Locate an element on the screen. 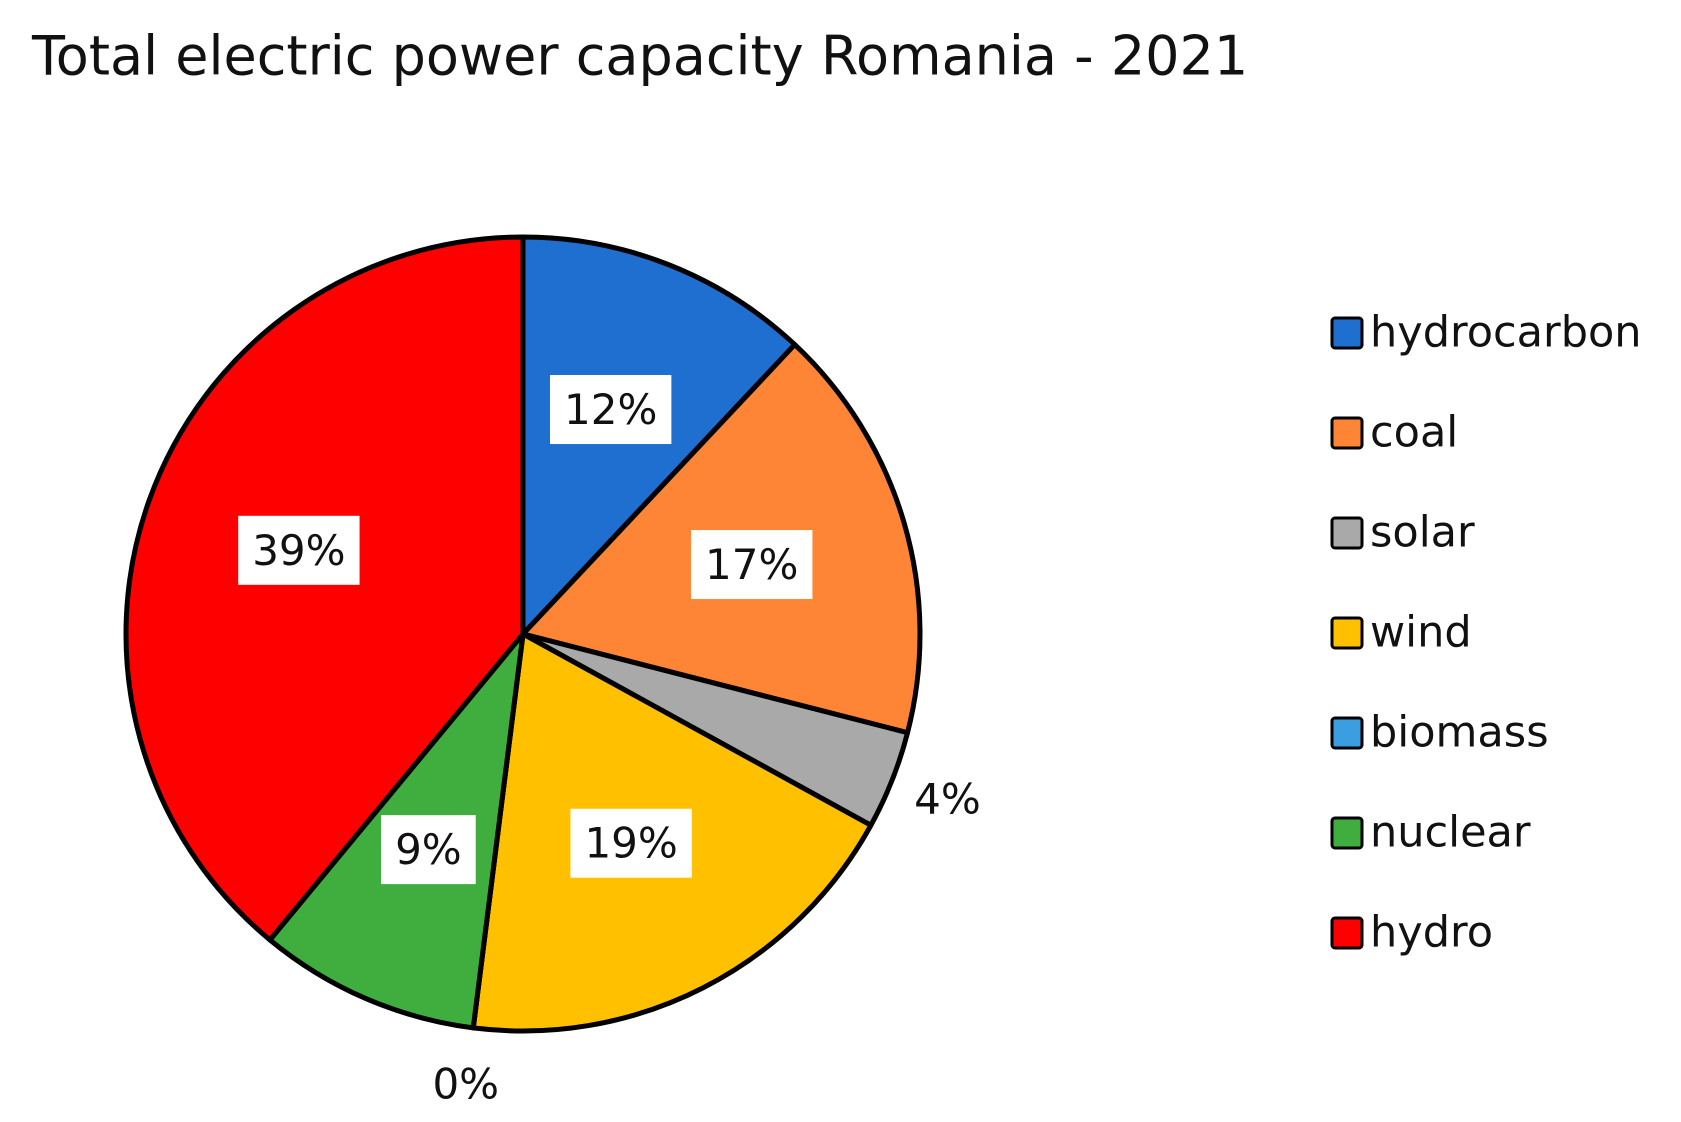 The image size is (1681, 1122). legend-label: biomass is located at coordinates (1459, 733).